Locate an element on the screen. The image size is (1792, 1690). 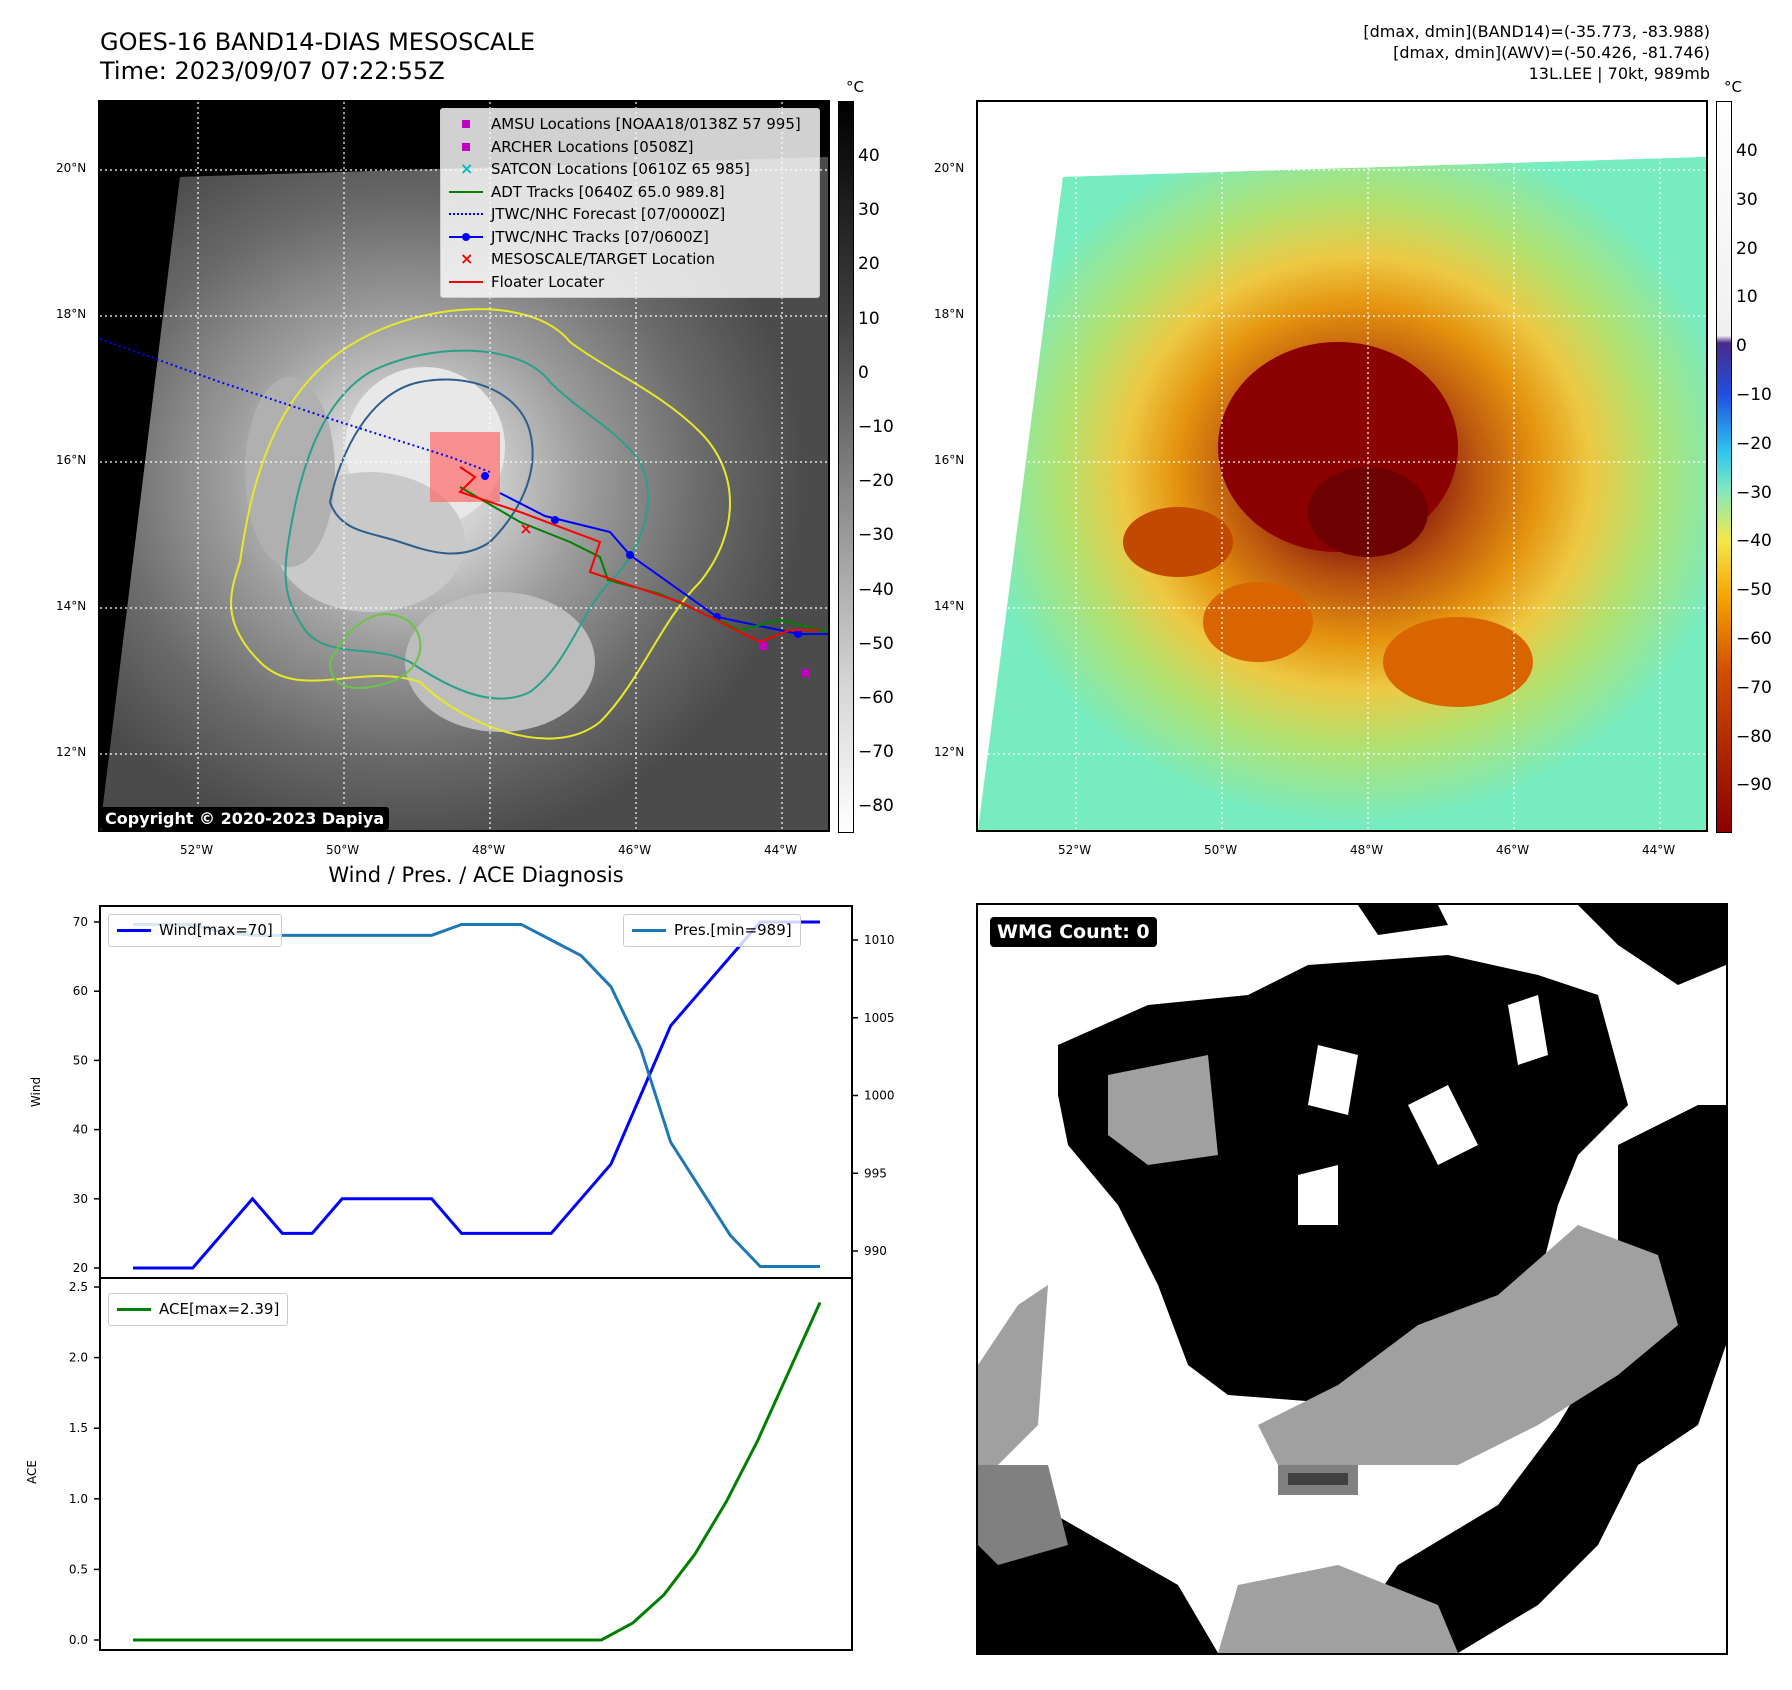
legend-entry-label: SATCON Locations [0610Z 65 985] is located at coordinates (620, 169).